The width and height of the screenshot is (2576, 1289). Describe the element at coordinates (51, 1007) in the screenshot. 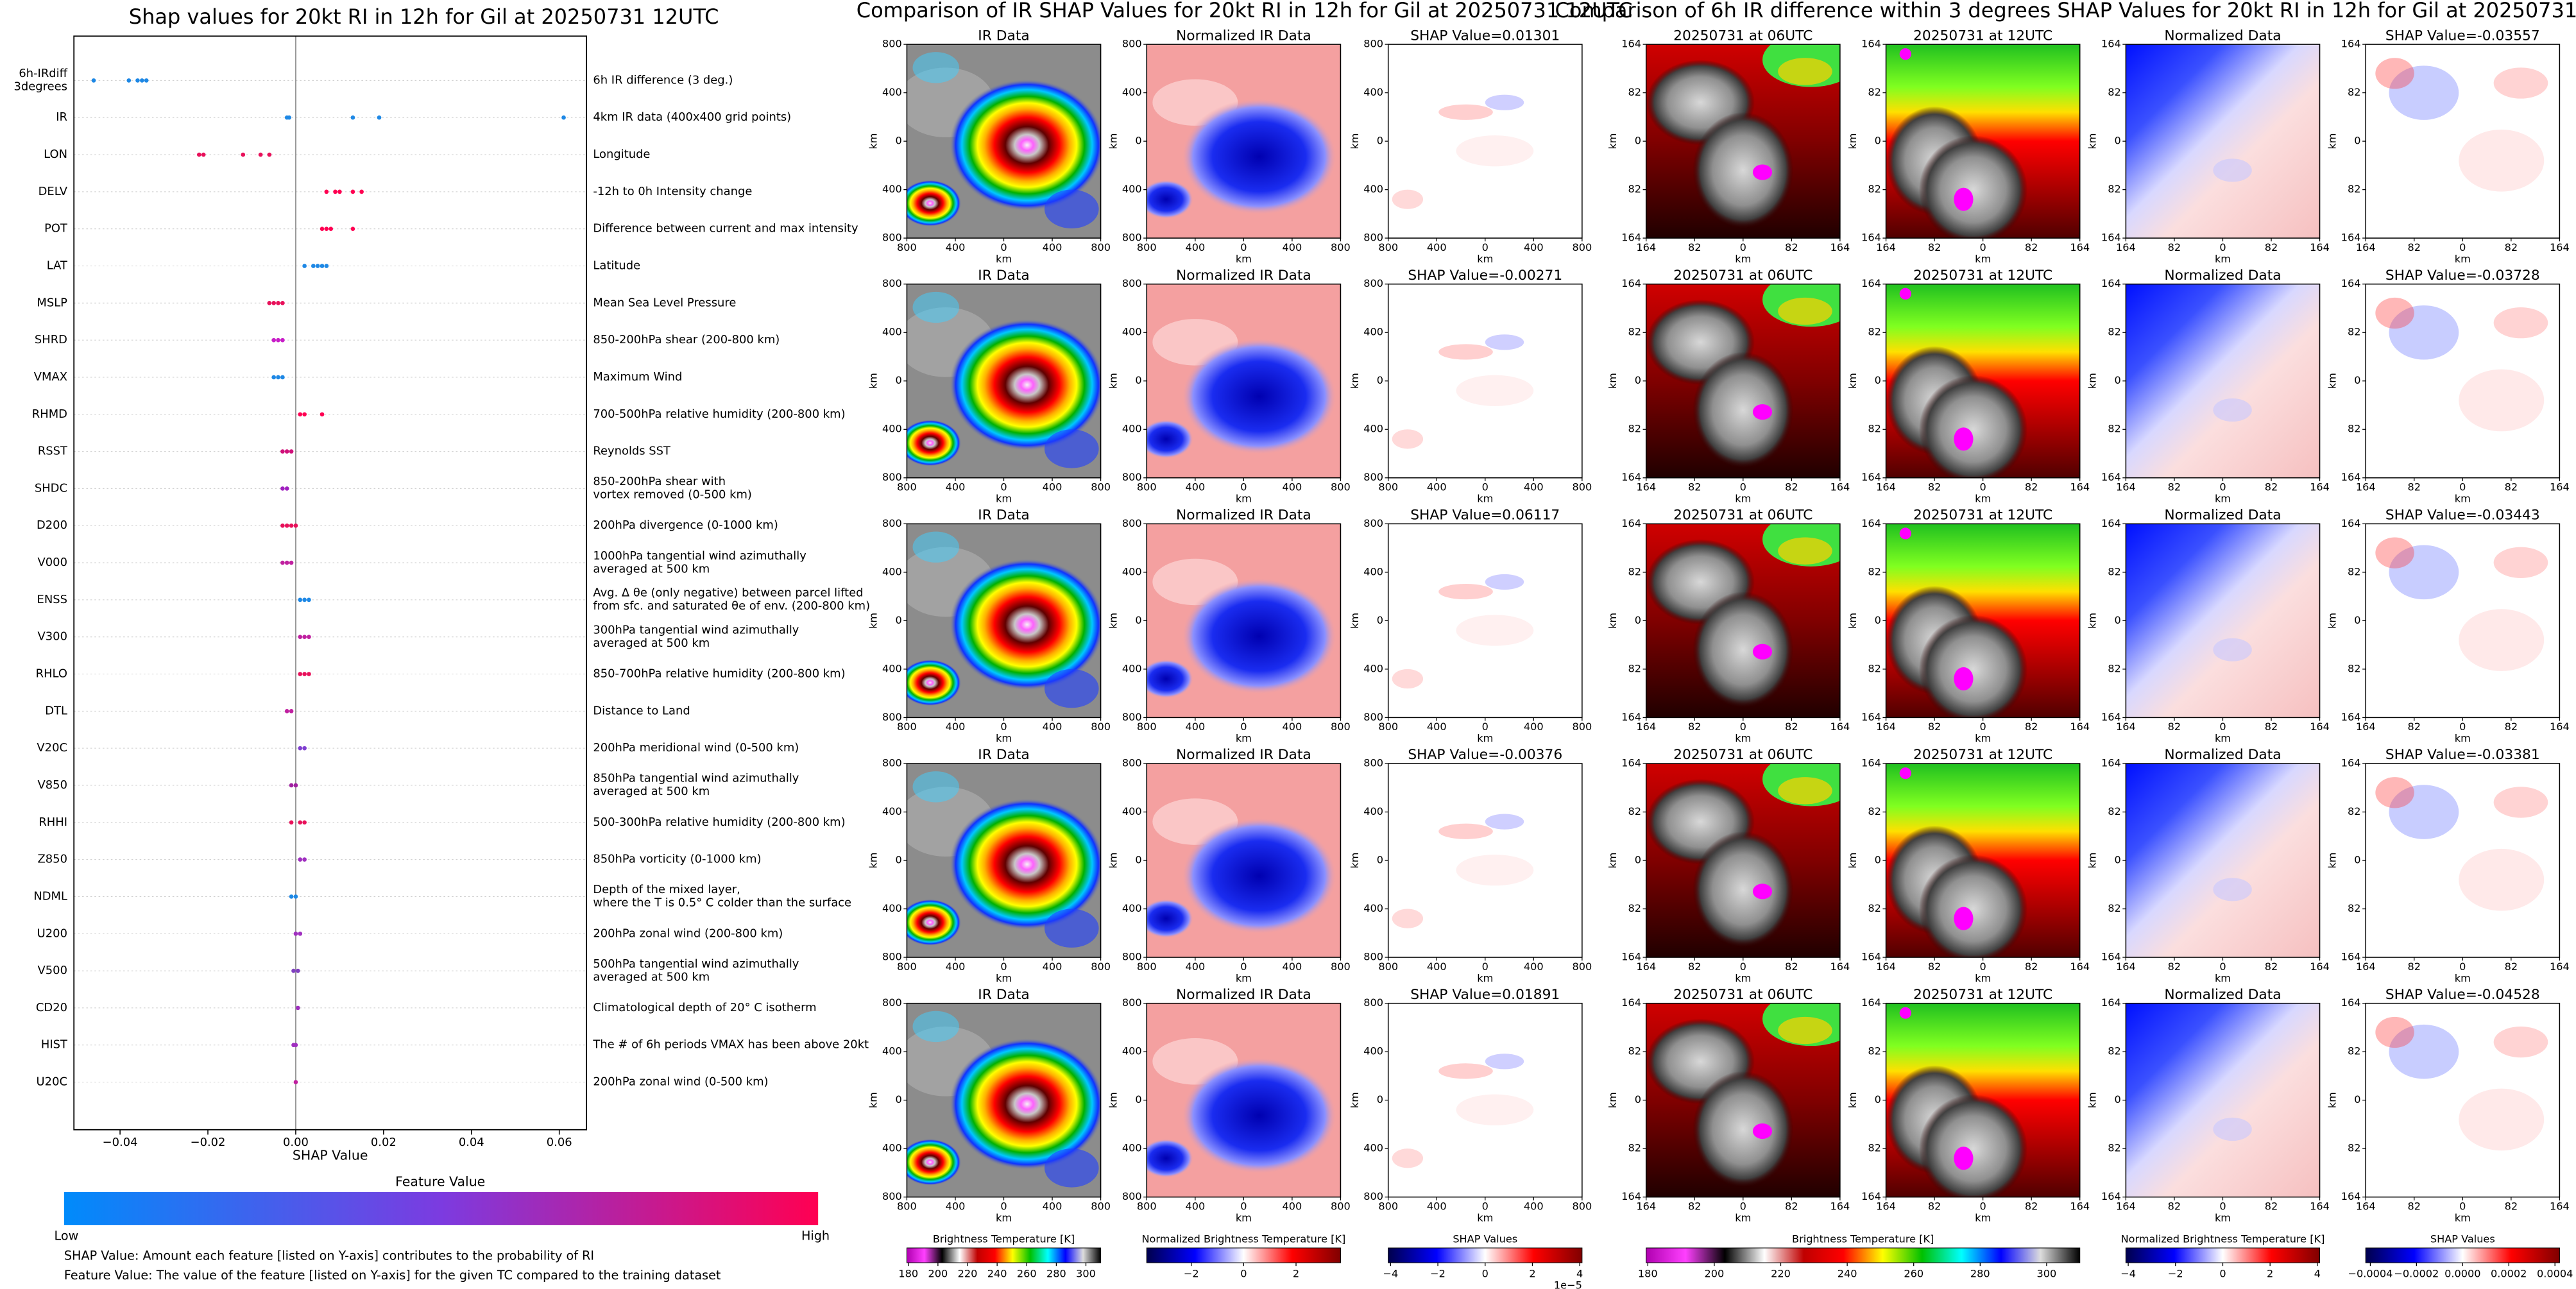

I see `feature-name: CD20` at that location.